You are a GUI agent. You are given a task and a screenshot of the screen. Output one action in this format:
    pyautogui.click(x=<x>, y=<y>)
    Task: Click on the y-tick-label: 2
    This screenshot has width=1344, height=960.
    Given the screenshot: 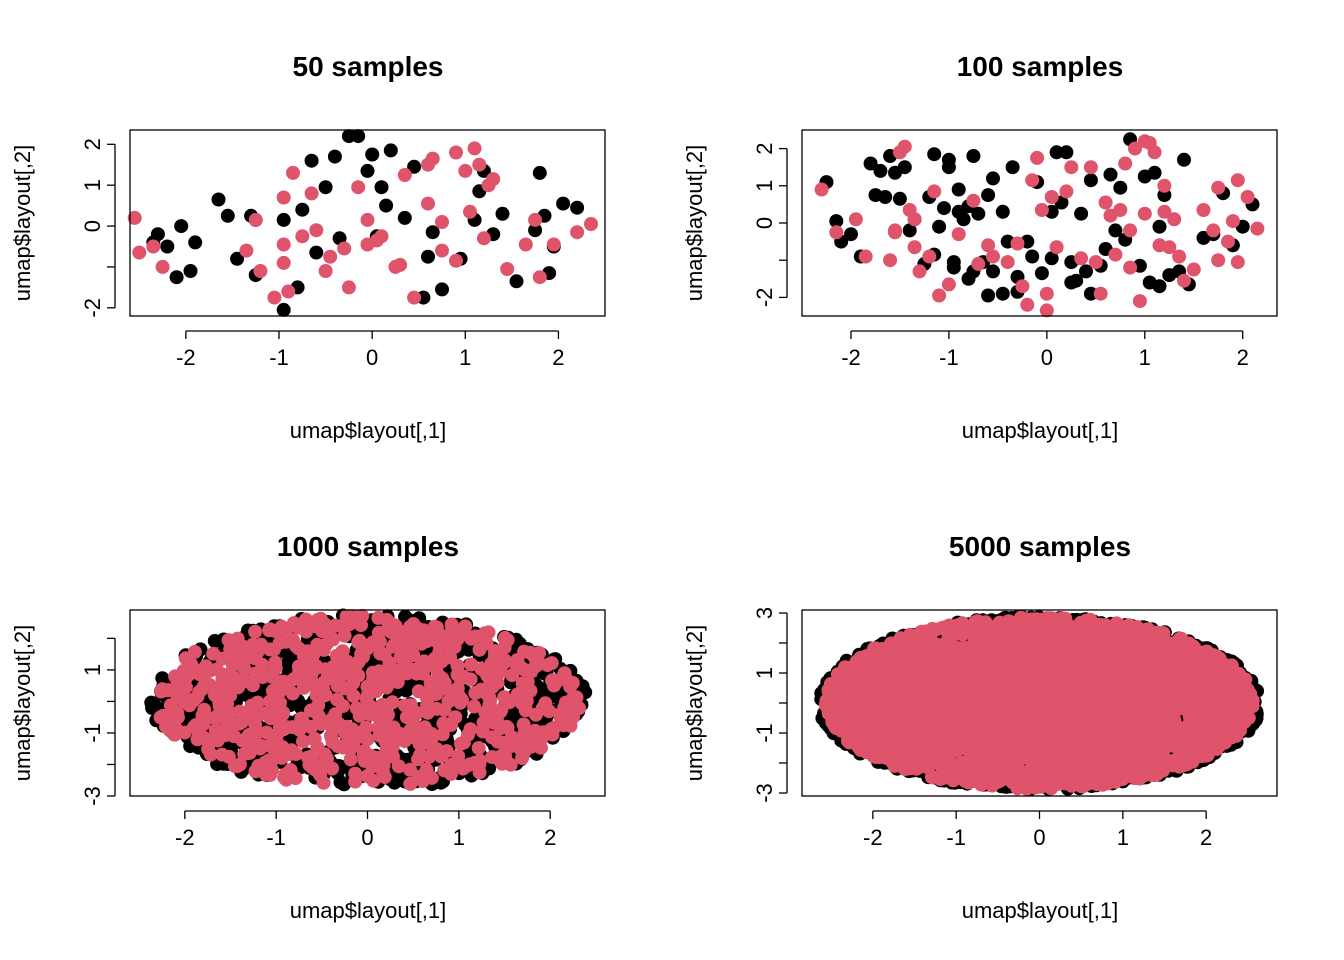 What is the action you would take?
    pyautogui.click(x=764, y=148)
    